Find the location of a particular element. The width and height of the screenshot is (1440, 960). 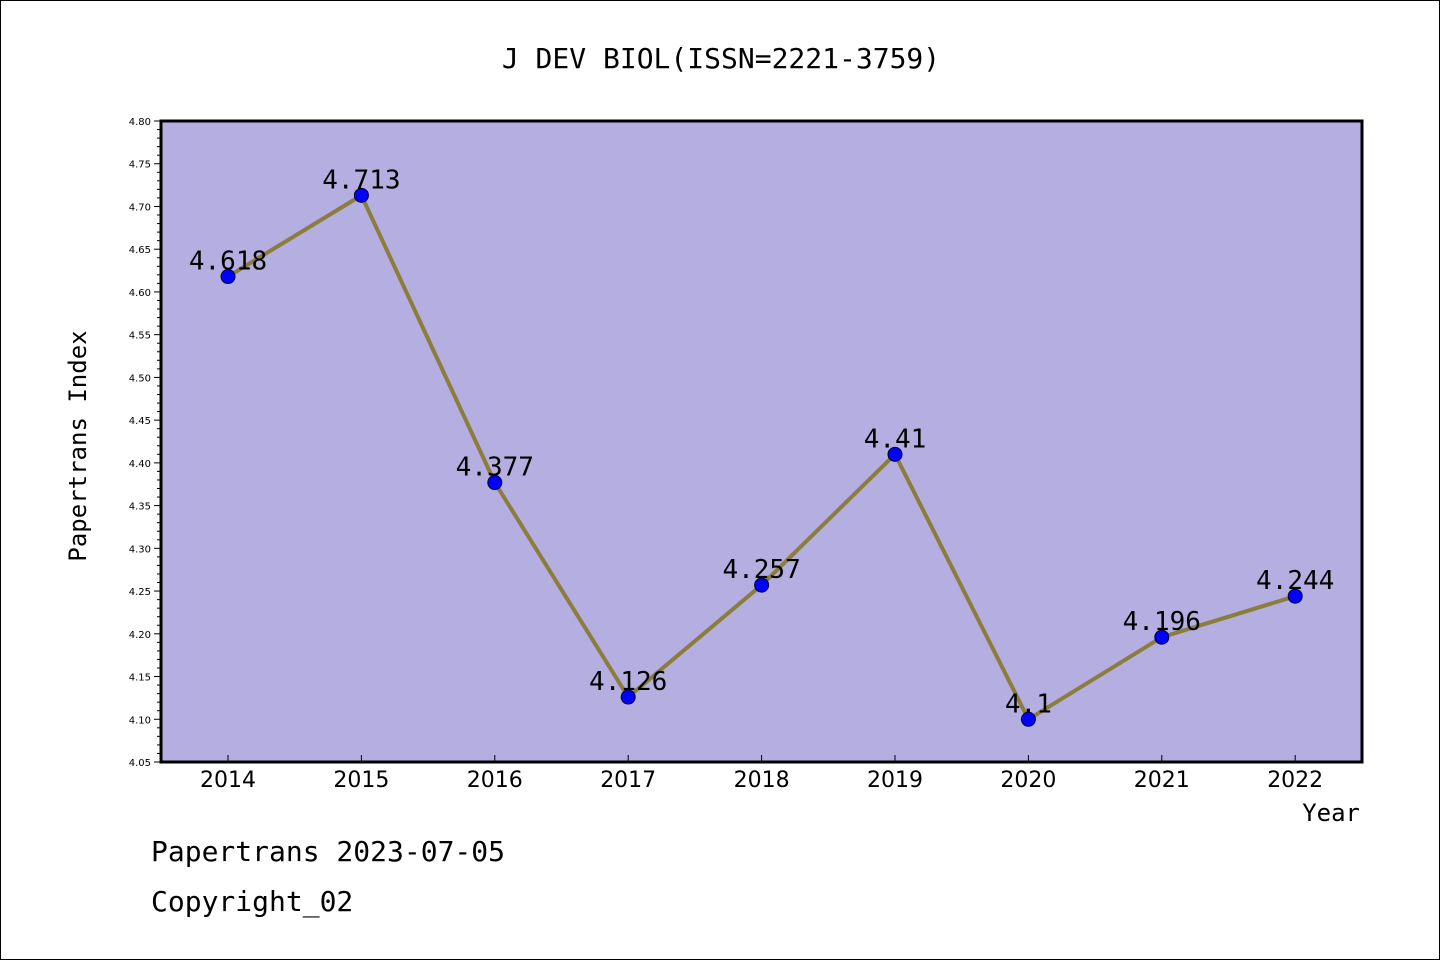

x-axis: 2014 2015 2016 2017 2018 2019 2020 2021 2022 is located at coordinates (761, 774).